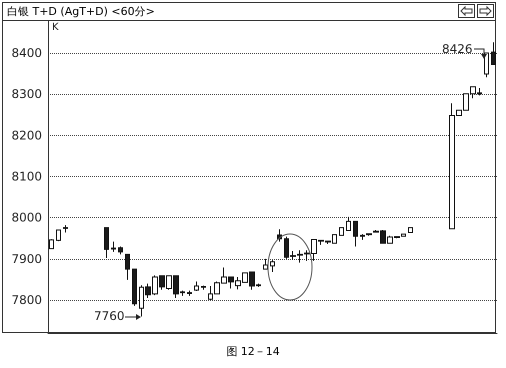  I want to click on y-tick-label: 7800, so click(26, 300).